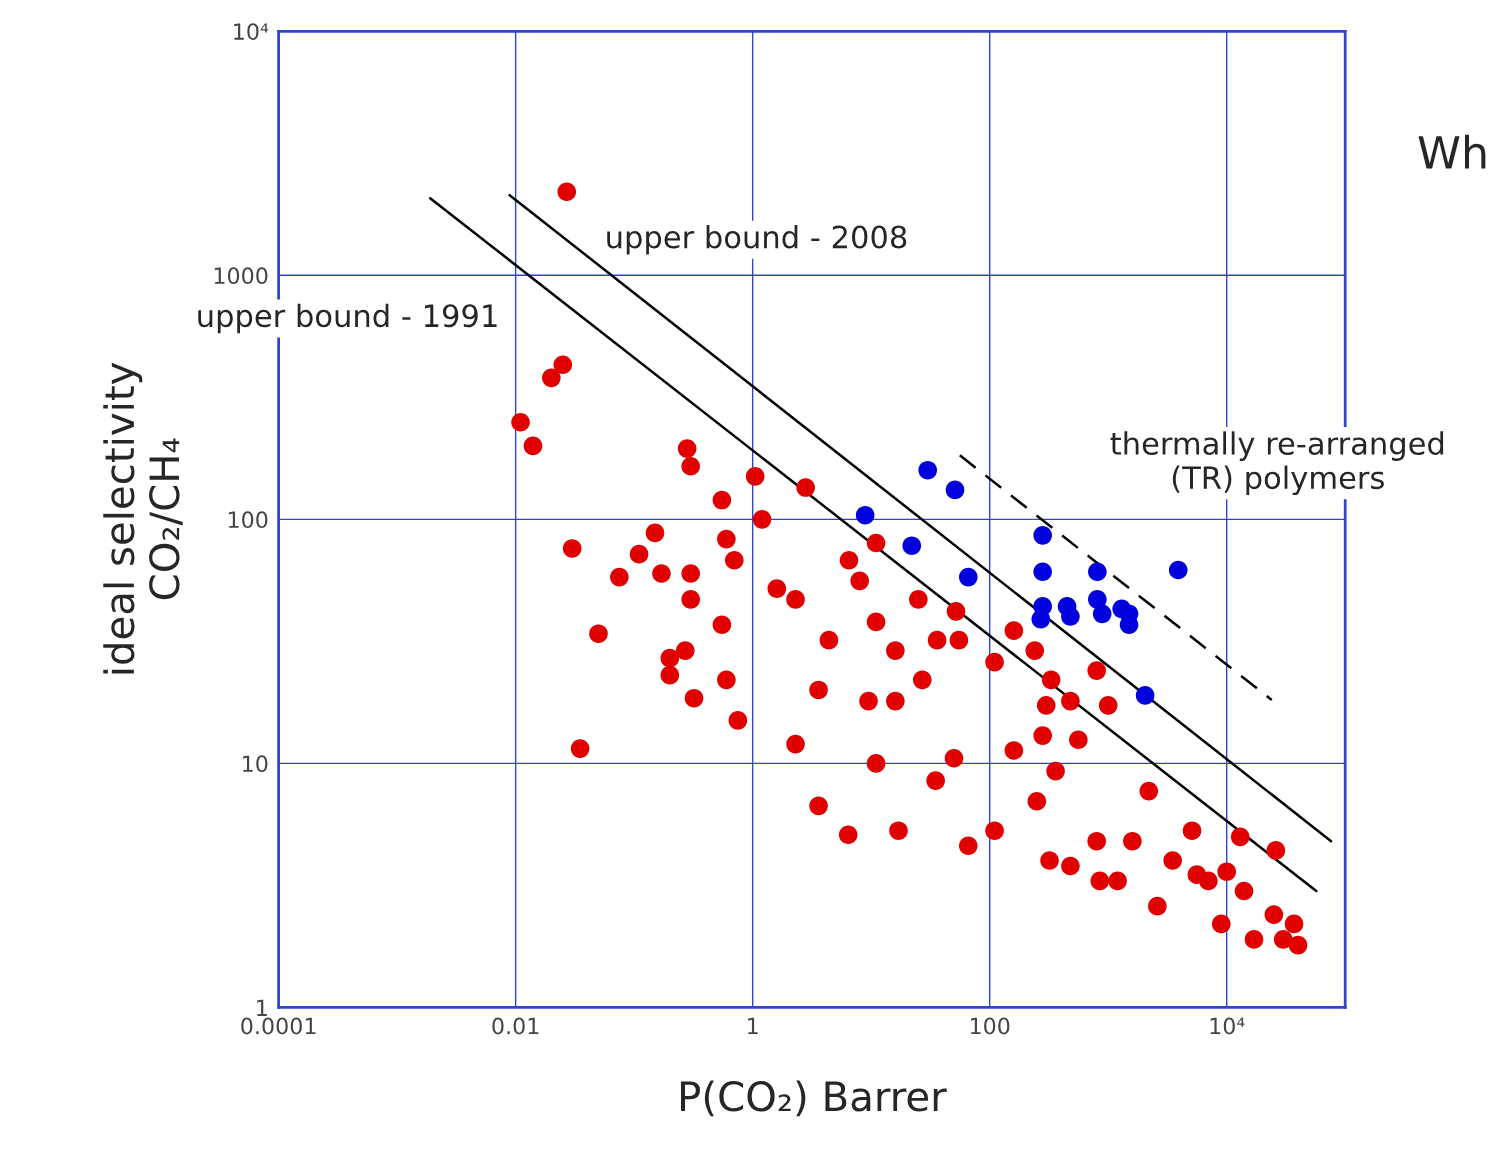 The image size is (1498, 1158). Describe the element at coordinates (143, 518) in the screenshot. I see `y-axis-title: ideal selectivity CO₂/CH₄` at that location.